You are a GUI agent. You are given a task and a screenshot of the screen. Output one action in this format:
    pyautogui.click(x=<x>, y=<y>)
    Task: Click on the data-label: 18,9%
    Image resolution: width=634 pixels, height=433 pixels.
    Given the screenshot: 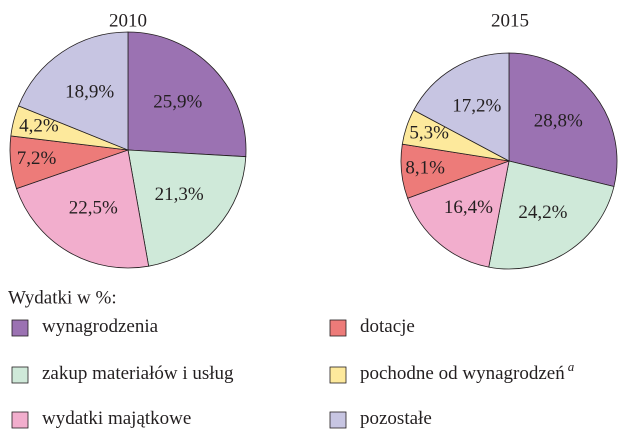 What is the action you would take?
    pyautogui.click(x=89, y=92)
    